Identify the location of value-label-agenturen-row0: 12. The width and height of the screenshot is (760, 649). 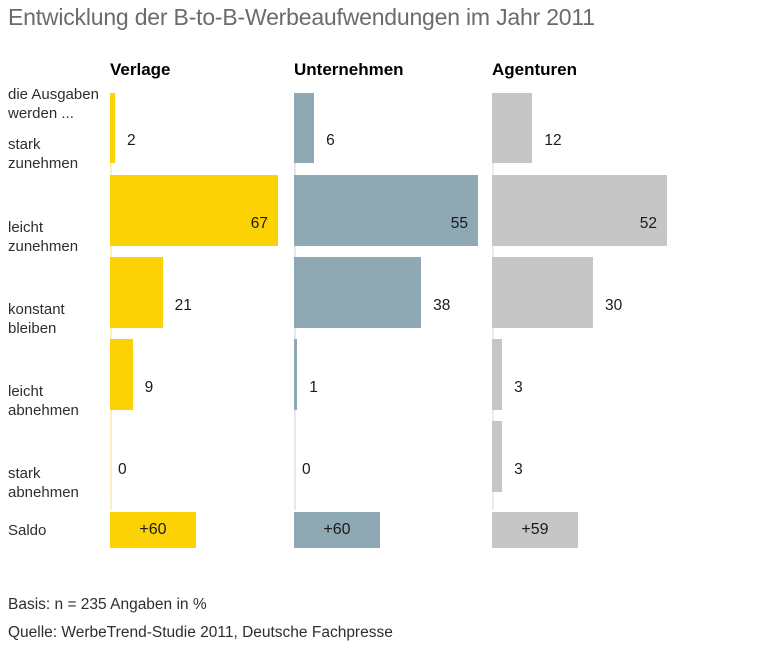
(553, 140).